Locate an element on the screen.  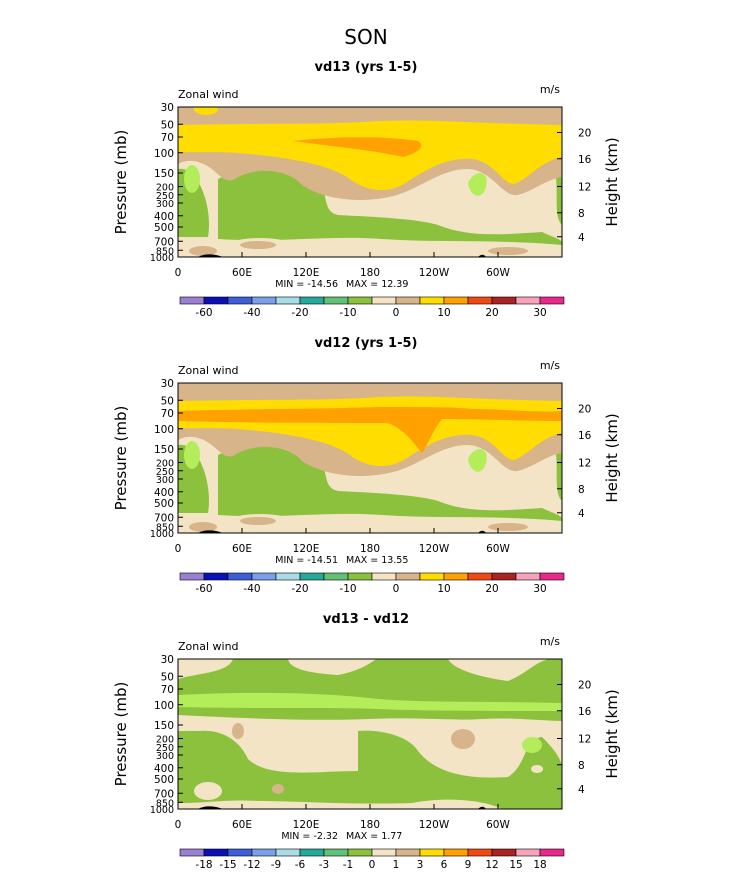
colorbar-label: 30 is located at coordinates (539, 313).